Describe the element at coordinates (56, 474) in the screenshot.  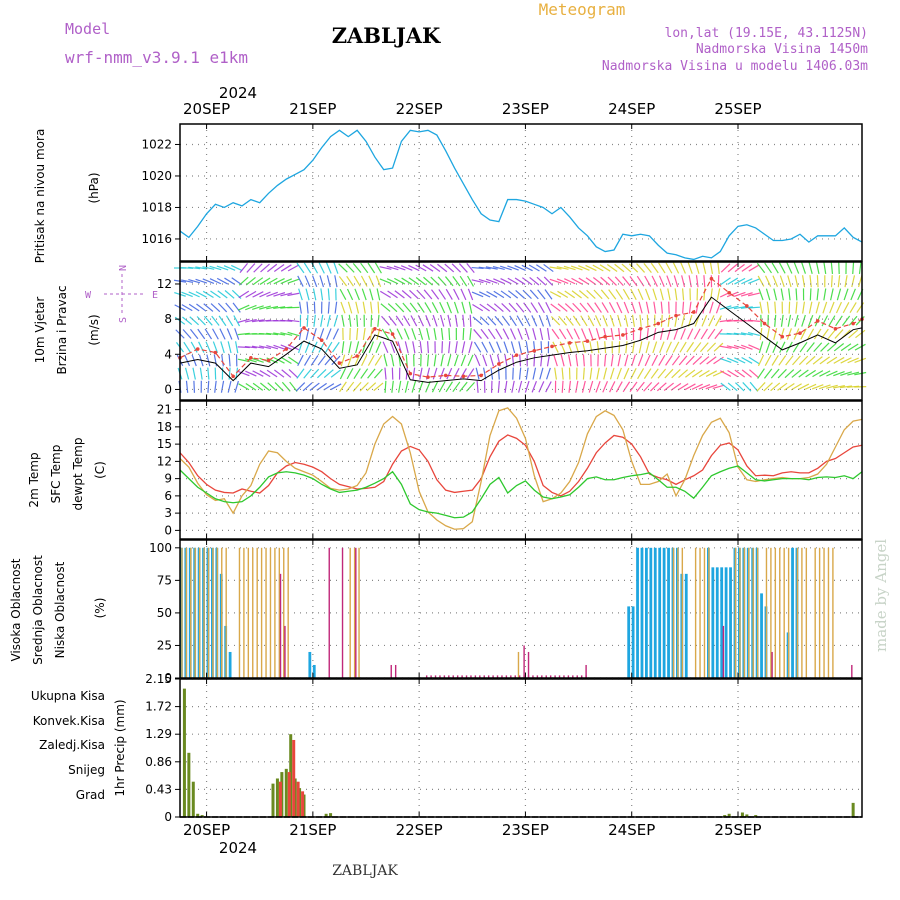
I see `temp-ylabel-2: SFC Temp` at that location.